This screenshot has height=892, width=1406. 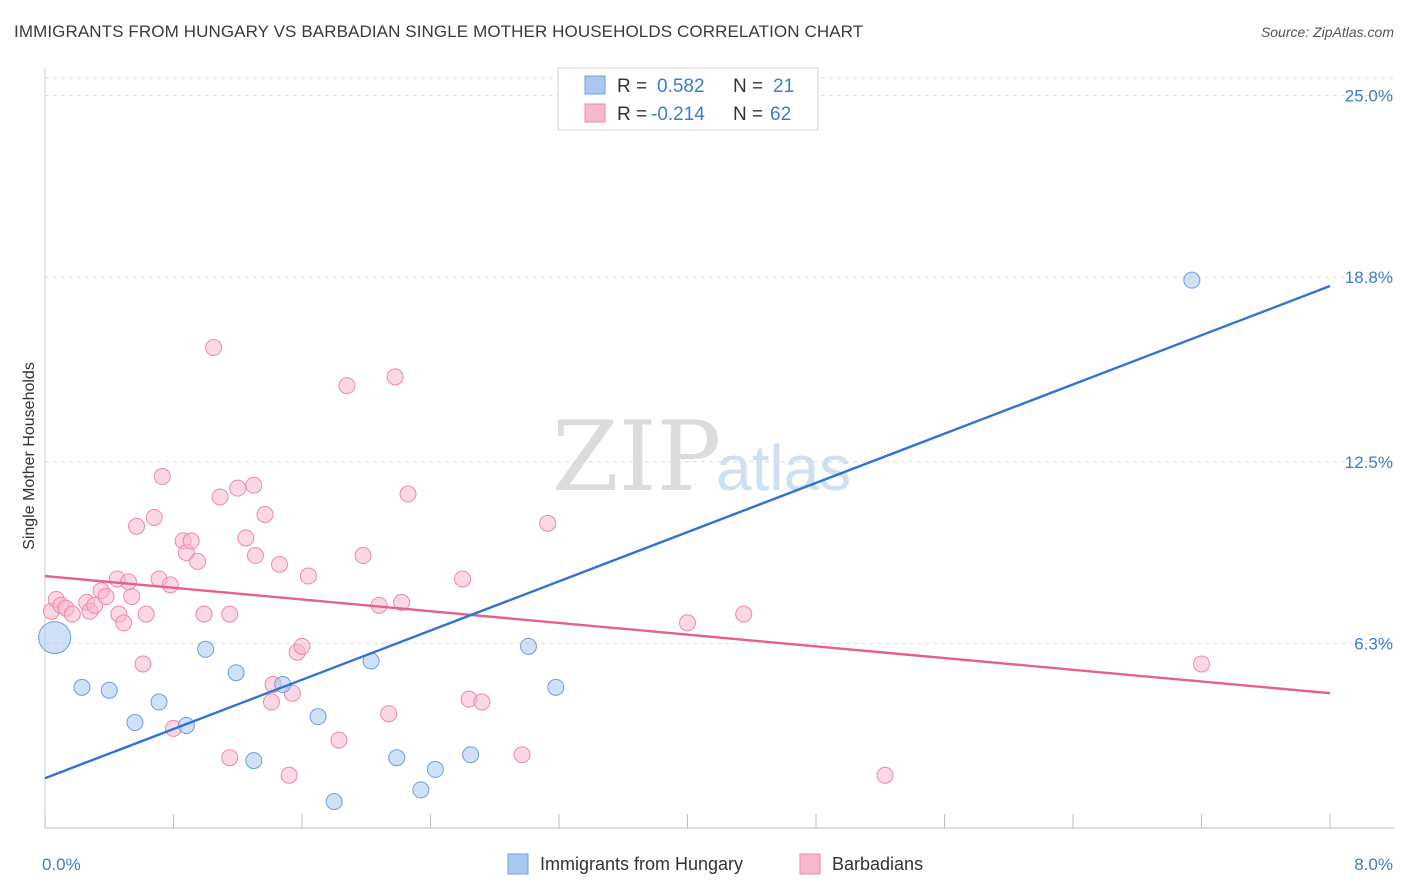 What do you see at coordinates (780, 114) in the screenshot?
I see `stats-n-value-barbadians: 62` at bounding box center [780, 114].